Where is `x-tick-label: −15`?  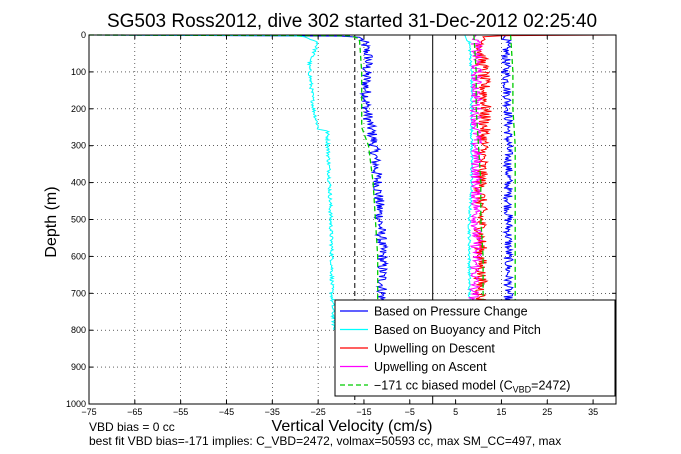 x-tick-label: −15 is located at coordinates (363, 412).